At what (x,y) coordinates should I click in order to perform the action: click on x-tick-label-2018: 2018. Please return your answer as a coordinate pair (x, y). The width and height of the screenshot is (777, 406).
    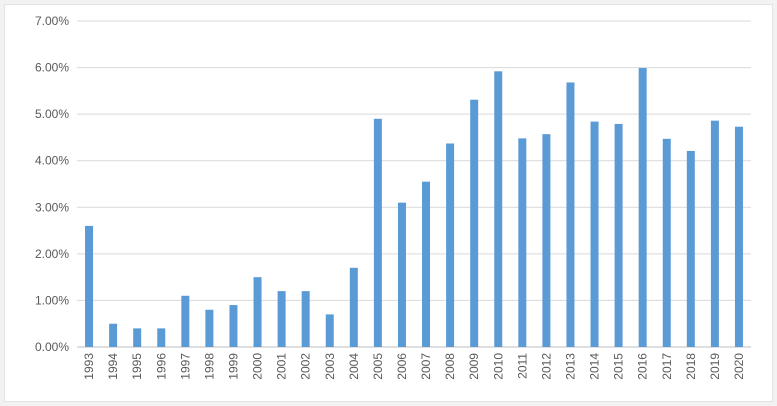
    Looking at the image, I should click on (691, 366).